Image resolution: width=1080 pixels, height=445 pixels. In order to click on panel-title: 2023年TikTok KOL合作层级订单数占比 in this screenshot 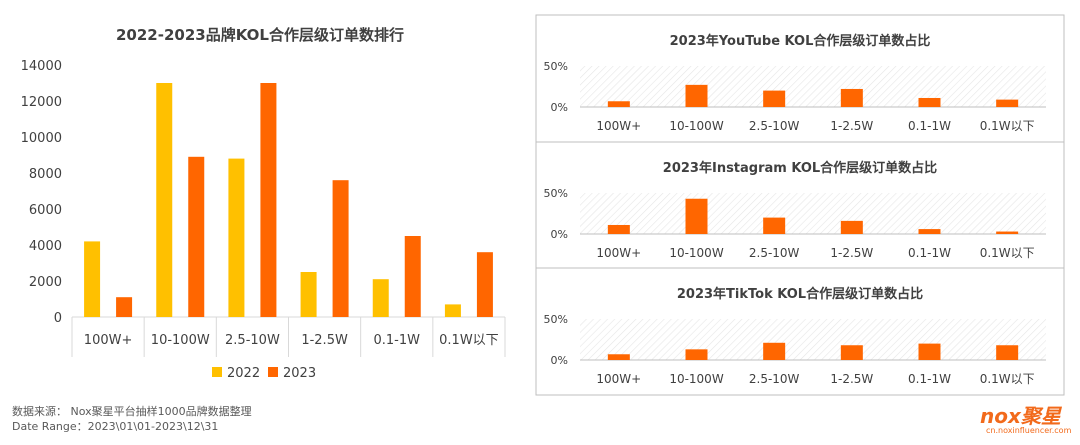, I will do `click(800, 294)`.